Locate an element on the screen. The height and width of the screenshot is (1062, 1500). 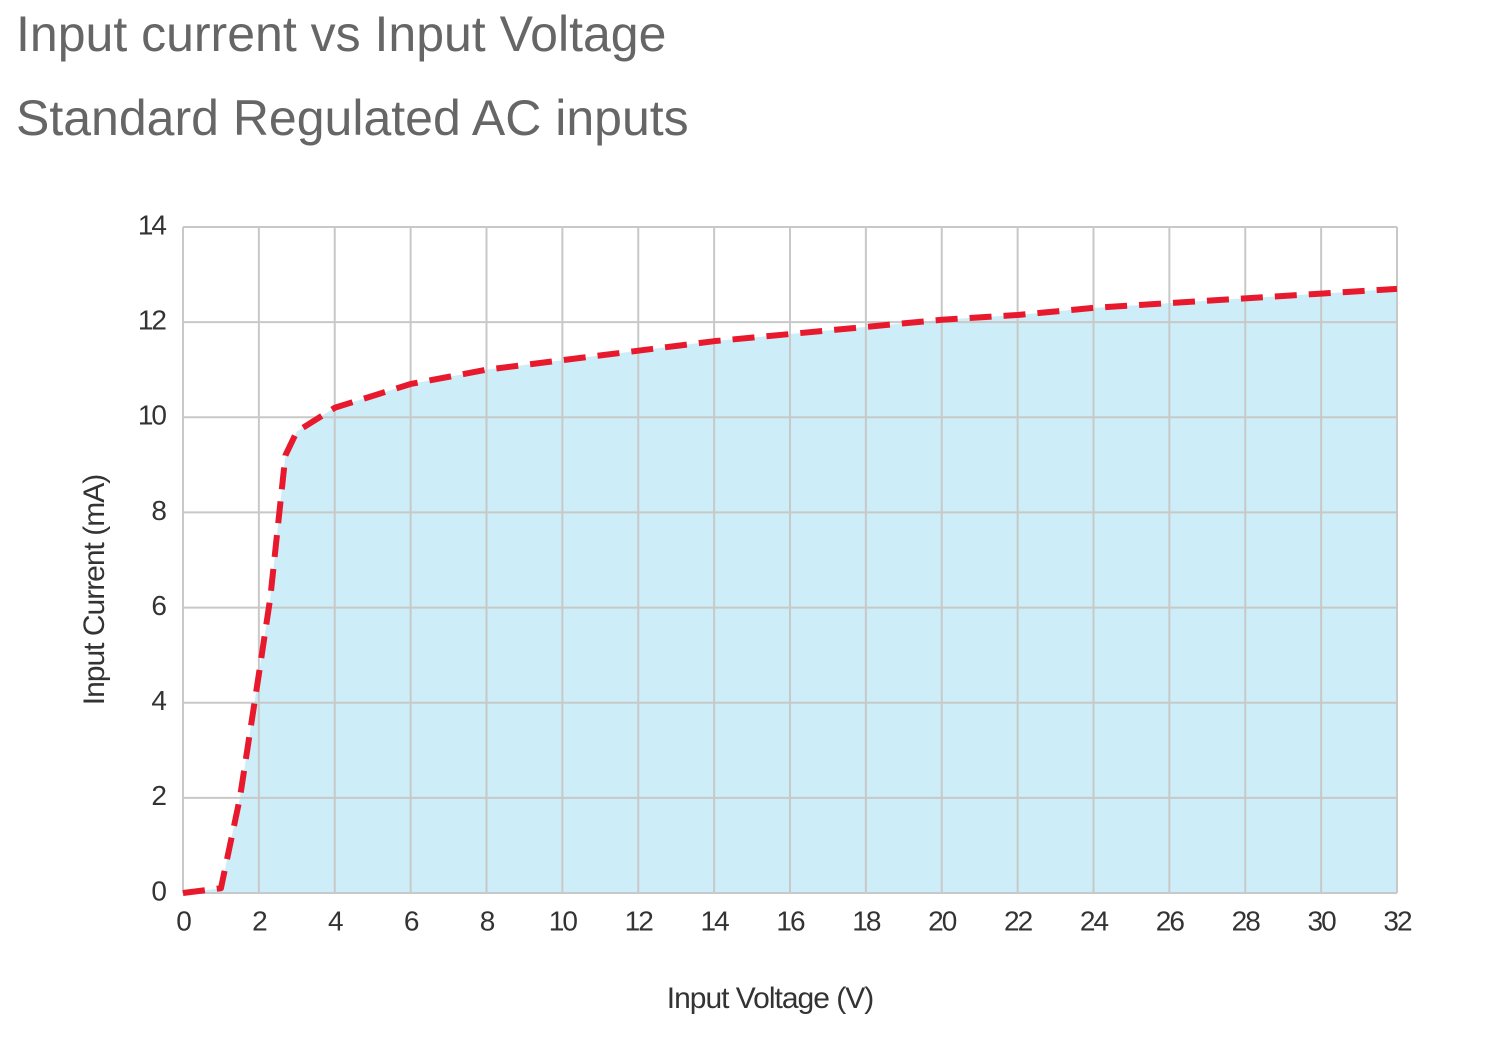
x-axis-label: Input Voltage (V) is located at coordinates (770, 998).